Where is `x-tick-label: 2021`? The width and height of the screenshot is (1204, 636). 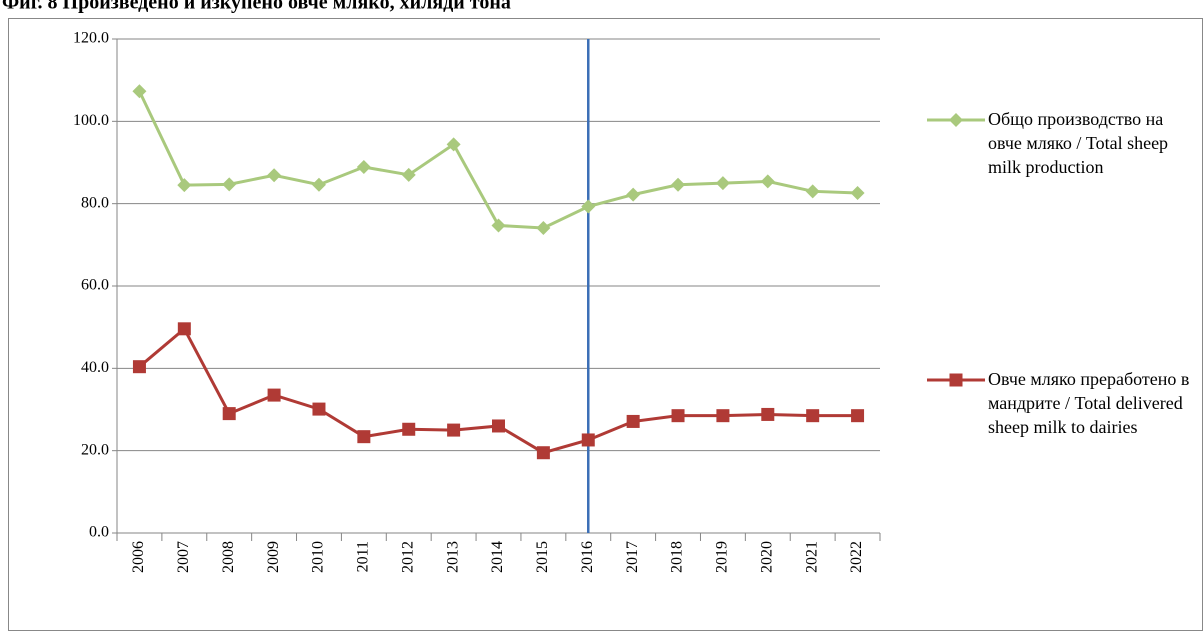 x-tick-label: 2021 is located at coordinates (811, 557).